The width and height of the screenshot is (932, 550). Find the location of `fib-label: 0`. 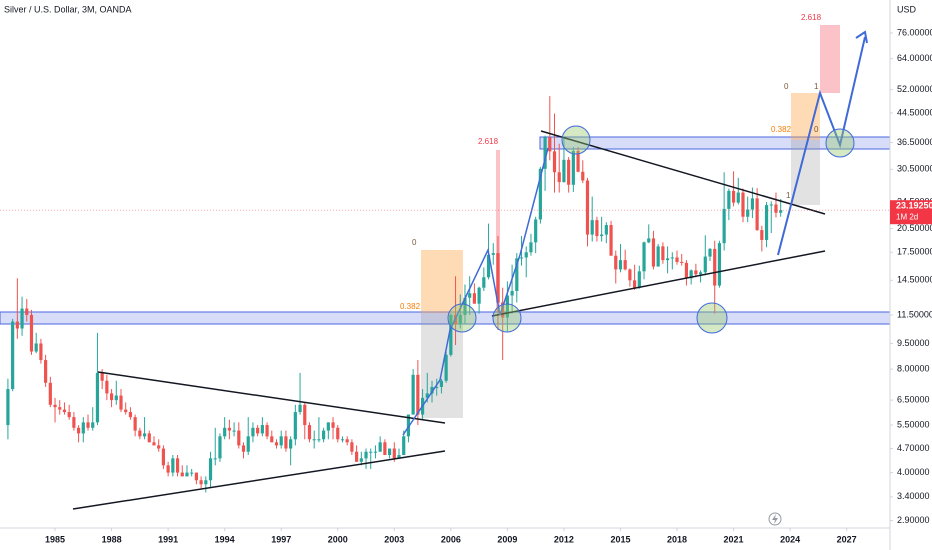

fib-label: 0 is located at coordinates (786, 86).